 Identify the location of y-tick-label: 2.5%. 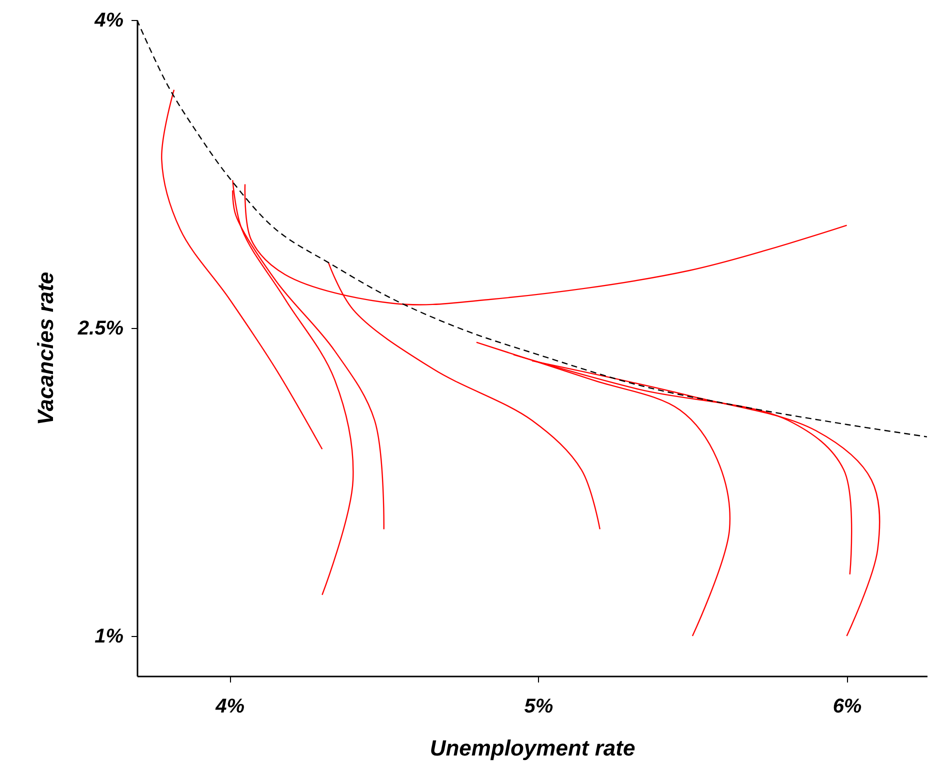
(100, 328).